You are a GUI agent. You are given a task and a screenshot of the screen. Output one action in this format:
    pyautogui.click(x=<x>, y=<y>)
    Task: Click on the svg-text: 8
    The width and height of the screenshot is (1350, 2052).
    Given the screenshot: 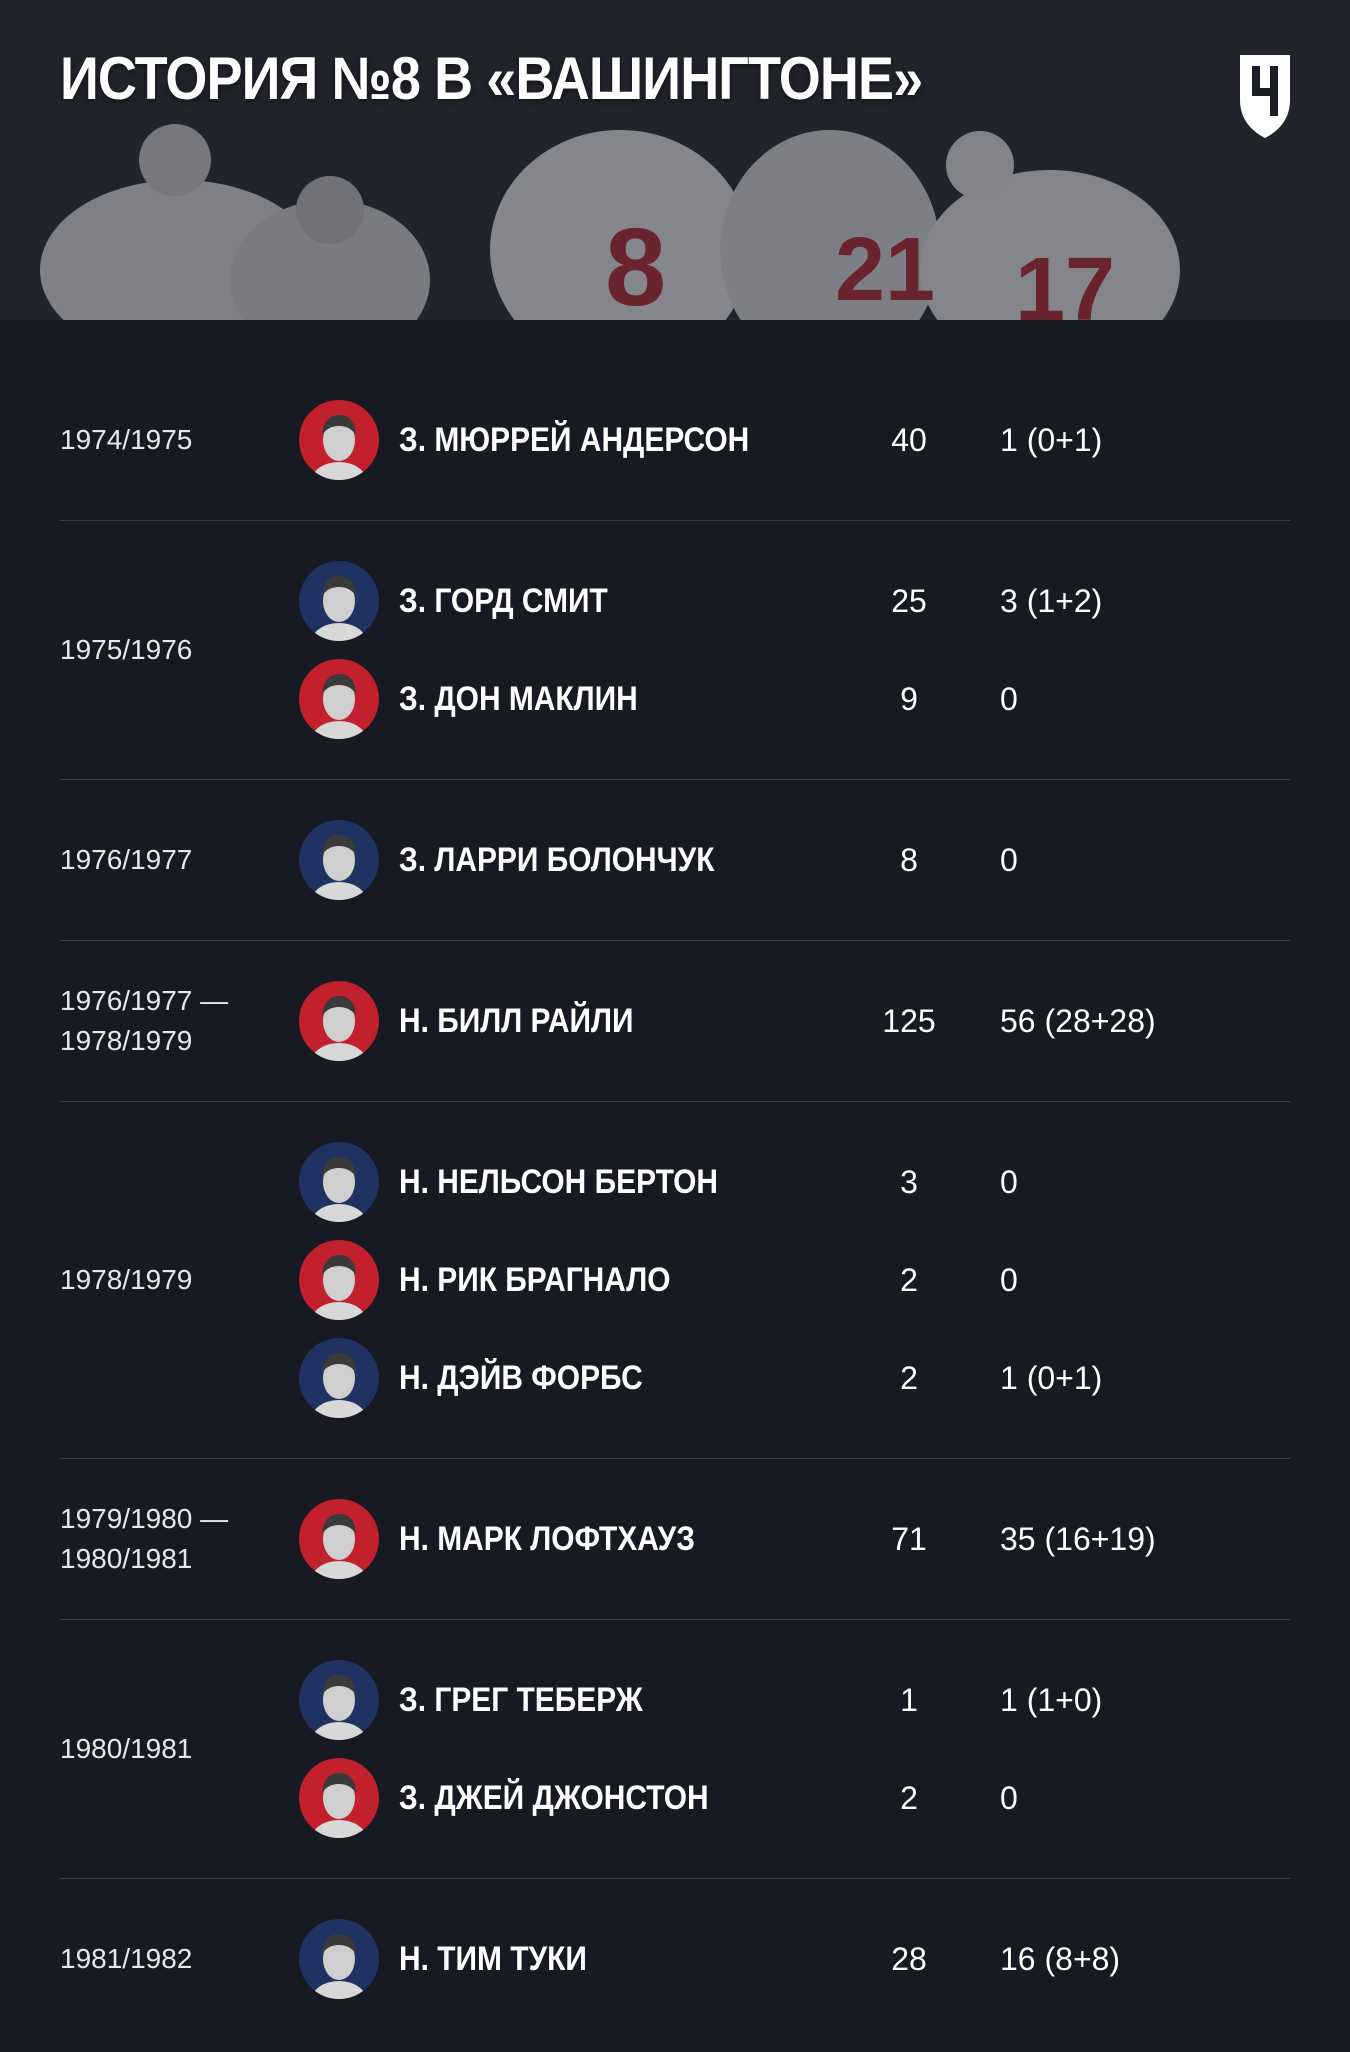 What is the action you would take?
    pyautogui.click(x=635, y=263)
    